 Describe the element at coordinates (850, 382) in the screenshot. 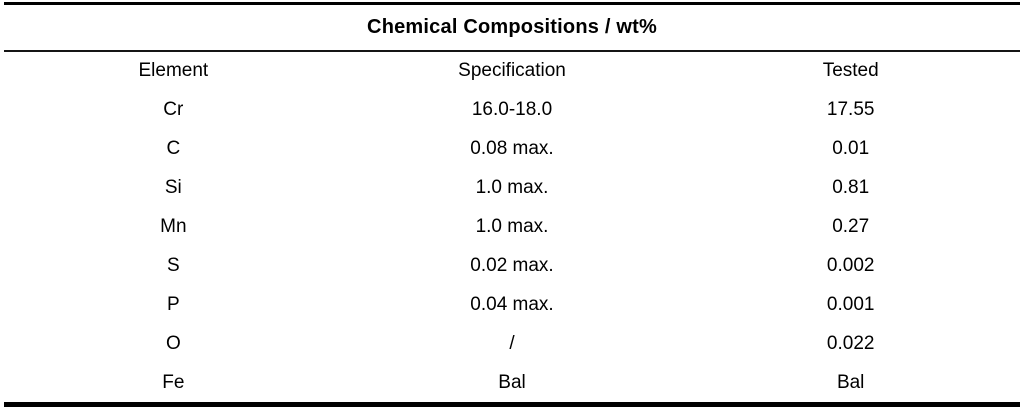

I see `tested-cell: Bal` at that location.